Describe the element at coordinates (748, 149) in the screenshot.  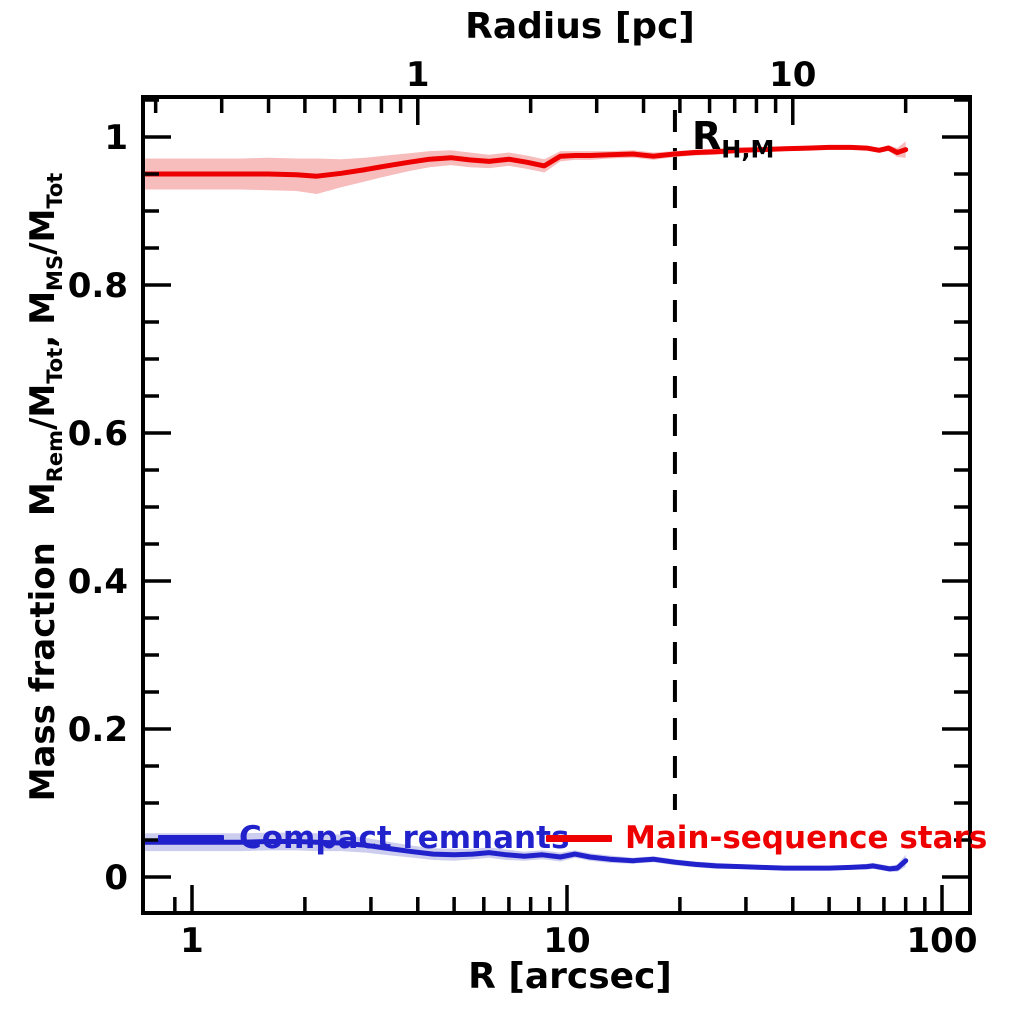
I see `annotation-subscript: H,M` at that location.